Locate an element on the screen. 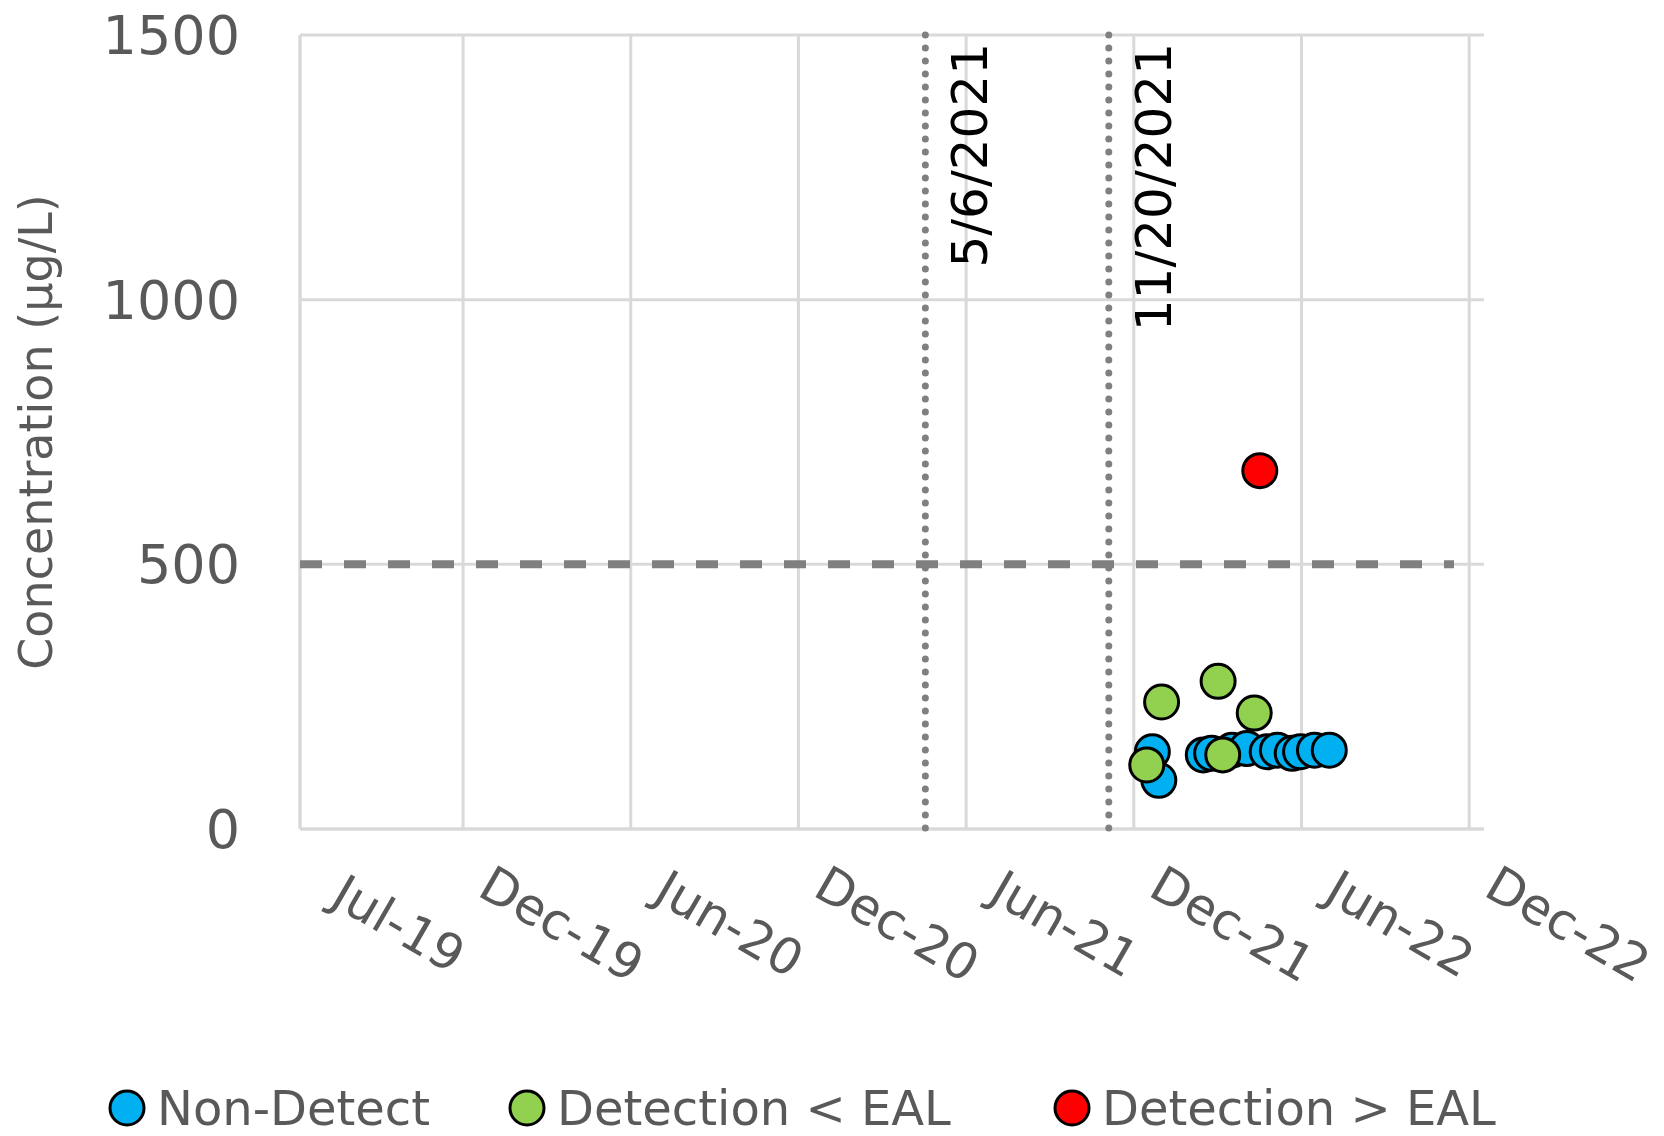  legend-label: Non-Detect is located at coordinates (294, 1107).